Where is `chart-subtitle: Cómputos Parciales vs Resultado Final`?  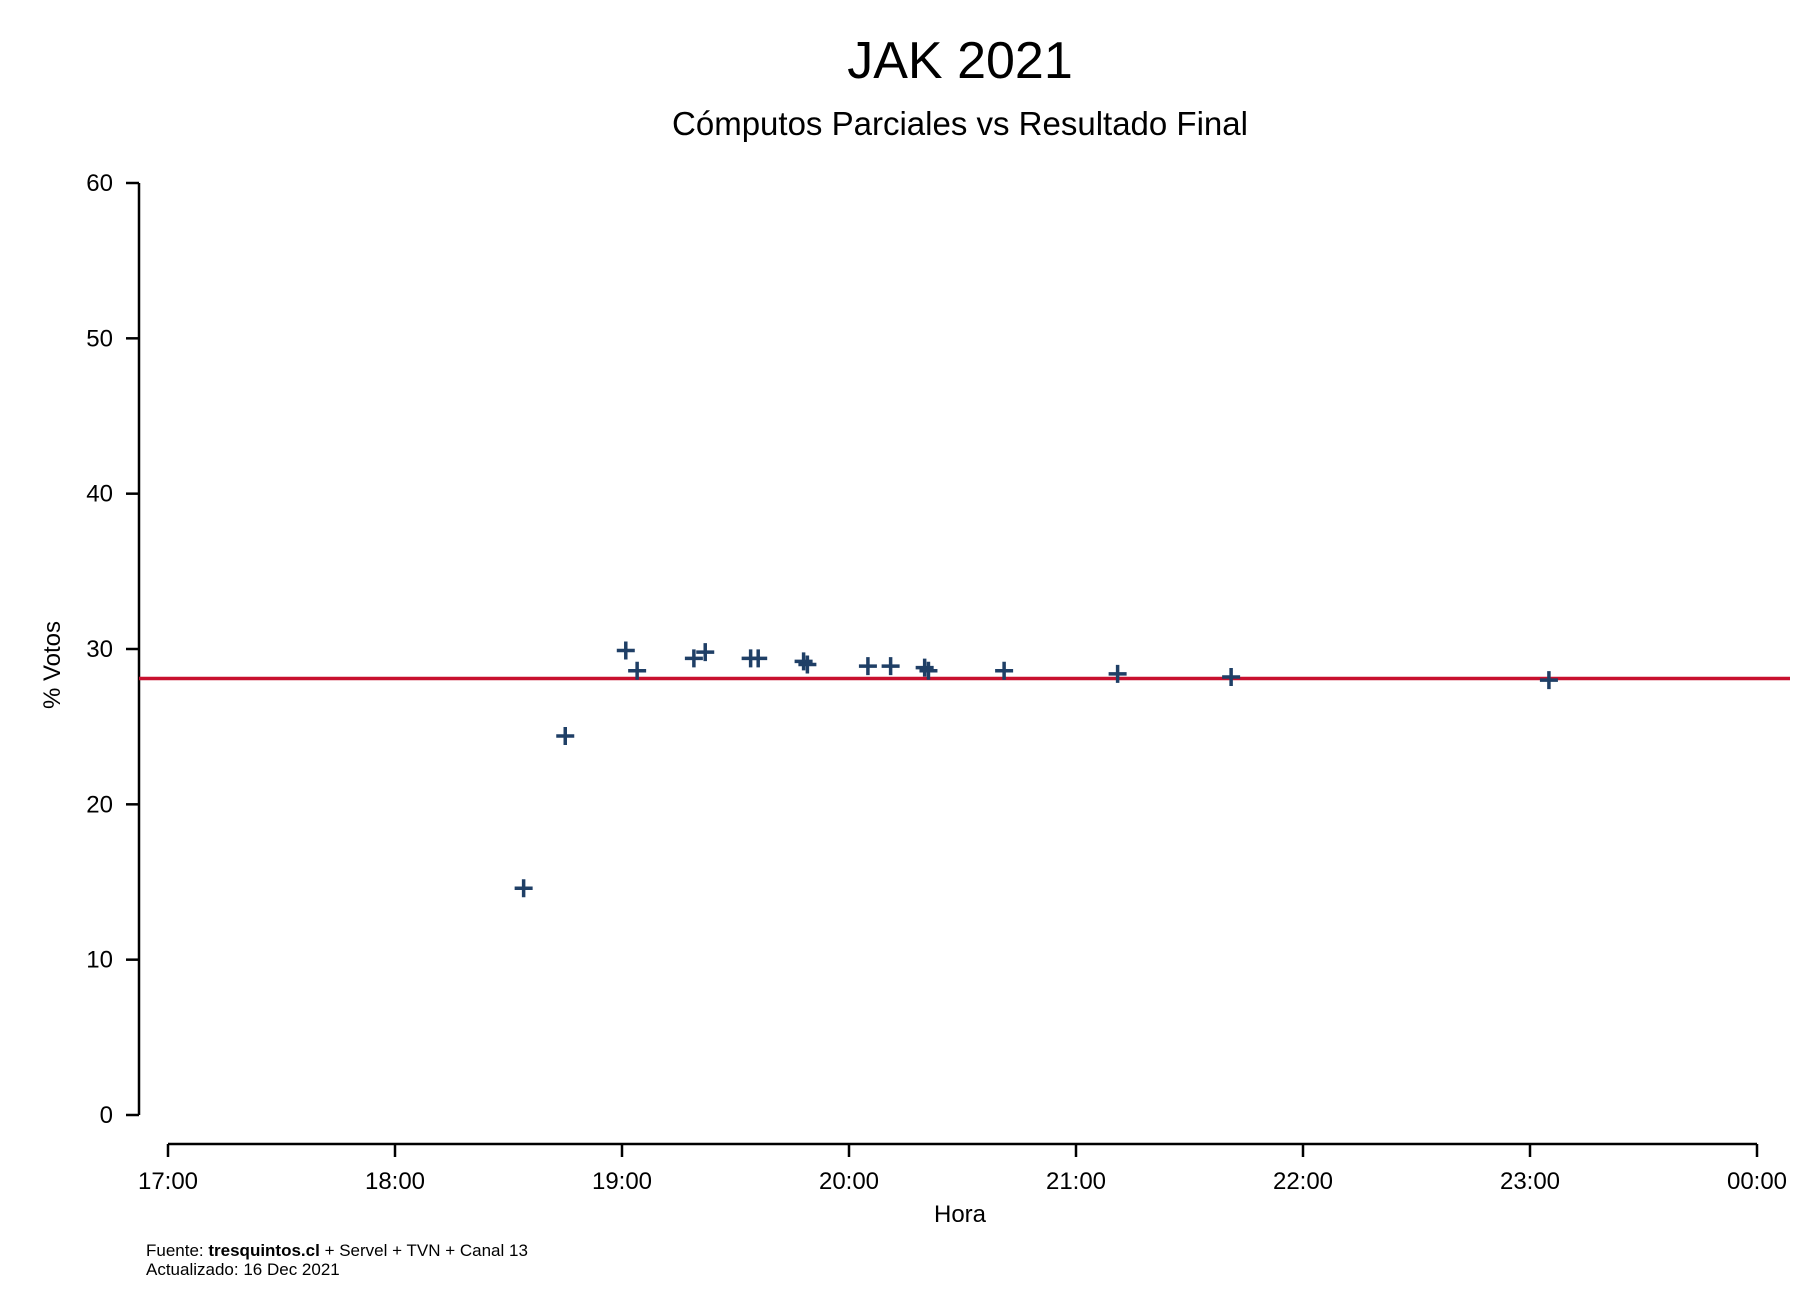
chart-subtitle: Cómputos Parciales vs Resultado Final is located at coordinates (960, 123).